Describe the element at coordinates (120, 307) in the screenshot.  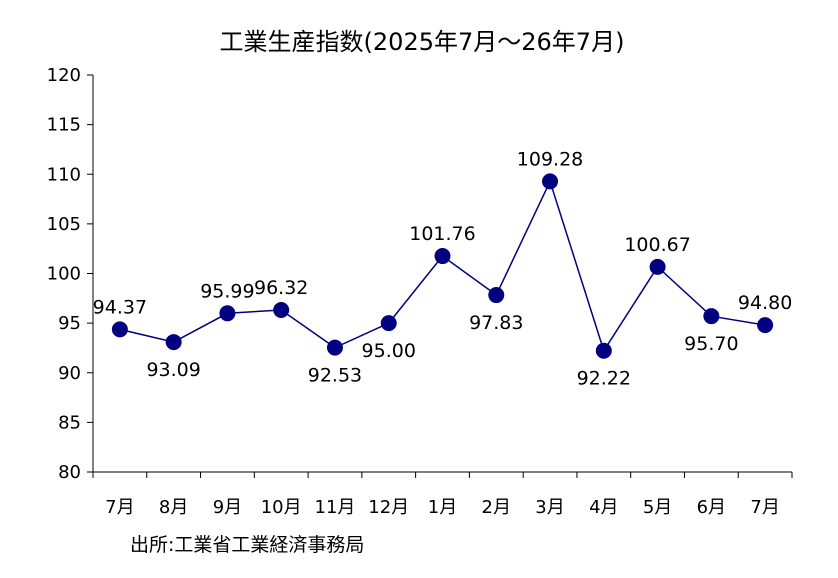
I see `data-label: 94.37` at that location.